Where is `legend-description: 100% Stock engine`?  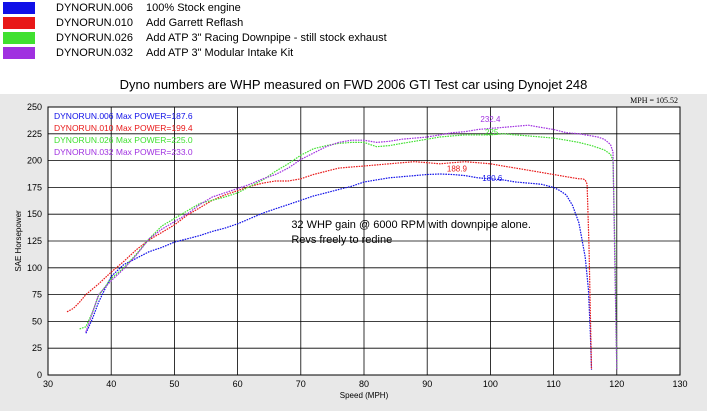
legend-description: 100% Stock engine is located at coordinates (193, 8).